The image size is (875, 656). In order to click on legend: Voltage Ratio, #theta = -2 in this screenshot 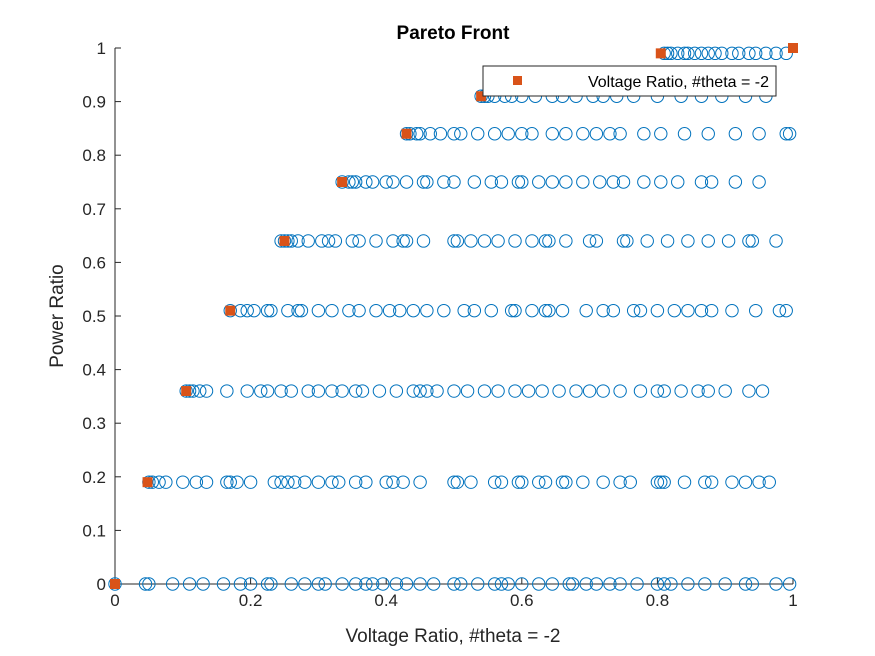, I will do `click(629, 81)`.